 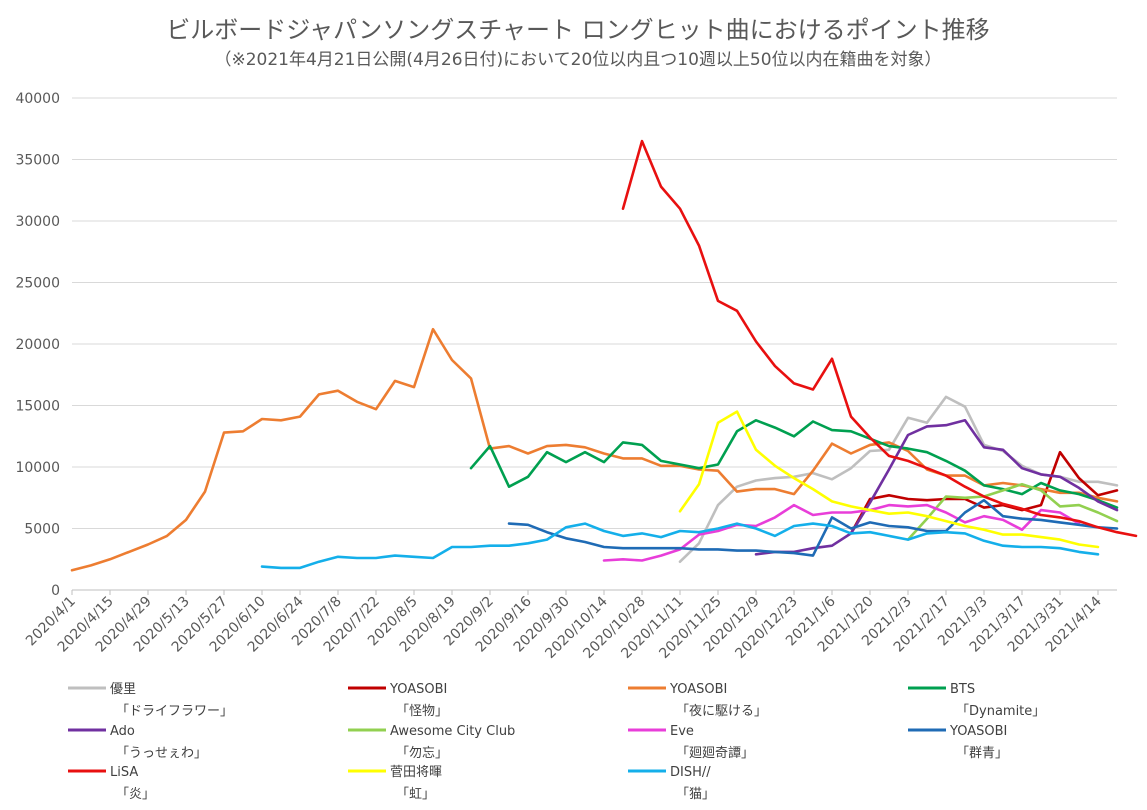 I want to click on legend-song: 「夜に駆ける」, so click(x=721, y=711).